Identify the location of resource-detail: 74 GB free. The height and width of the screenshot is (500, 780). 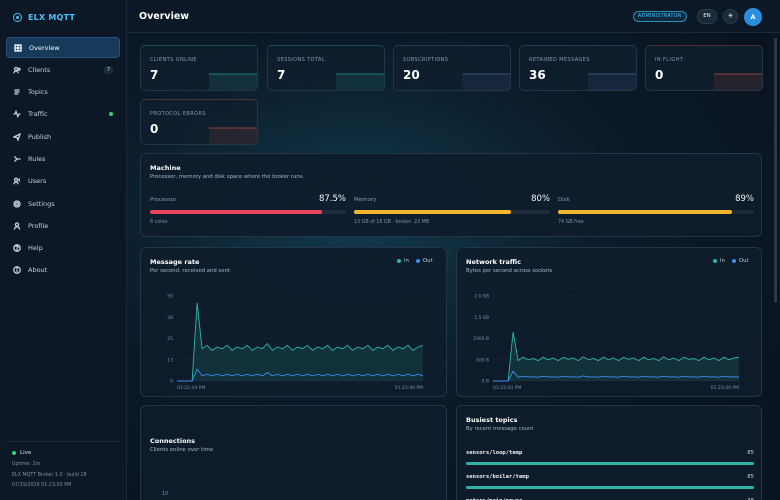
(571, 222).